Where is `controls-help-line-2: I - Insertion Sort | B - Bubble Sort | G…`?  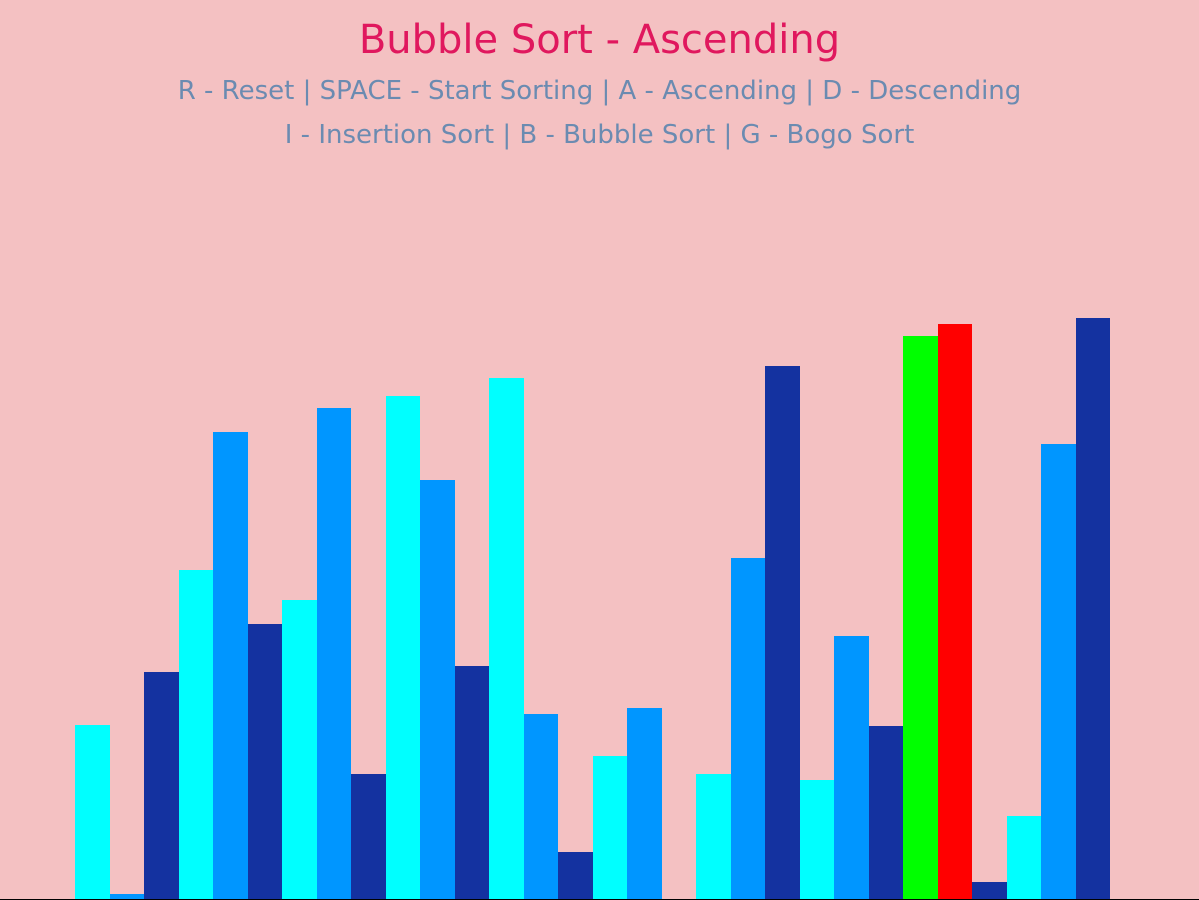 controls-help-line-2: I - Insertion Sort | B - Bubble Sort | G… is located at coordinates (599, 135).